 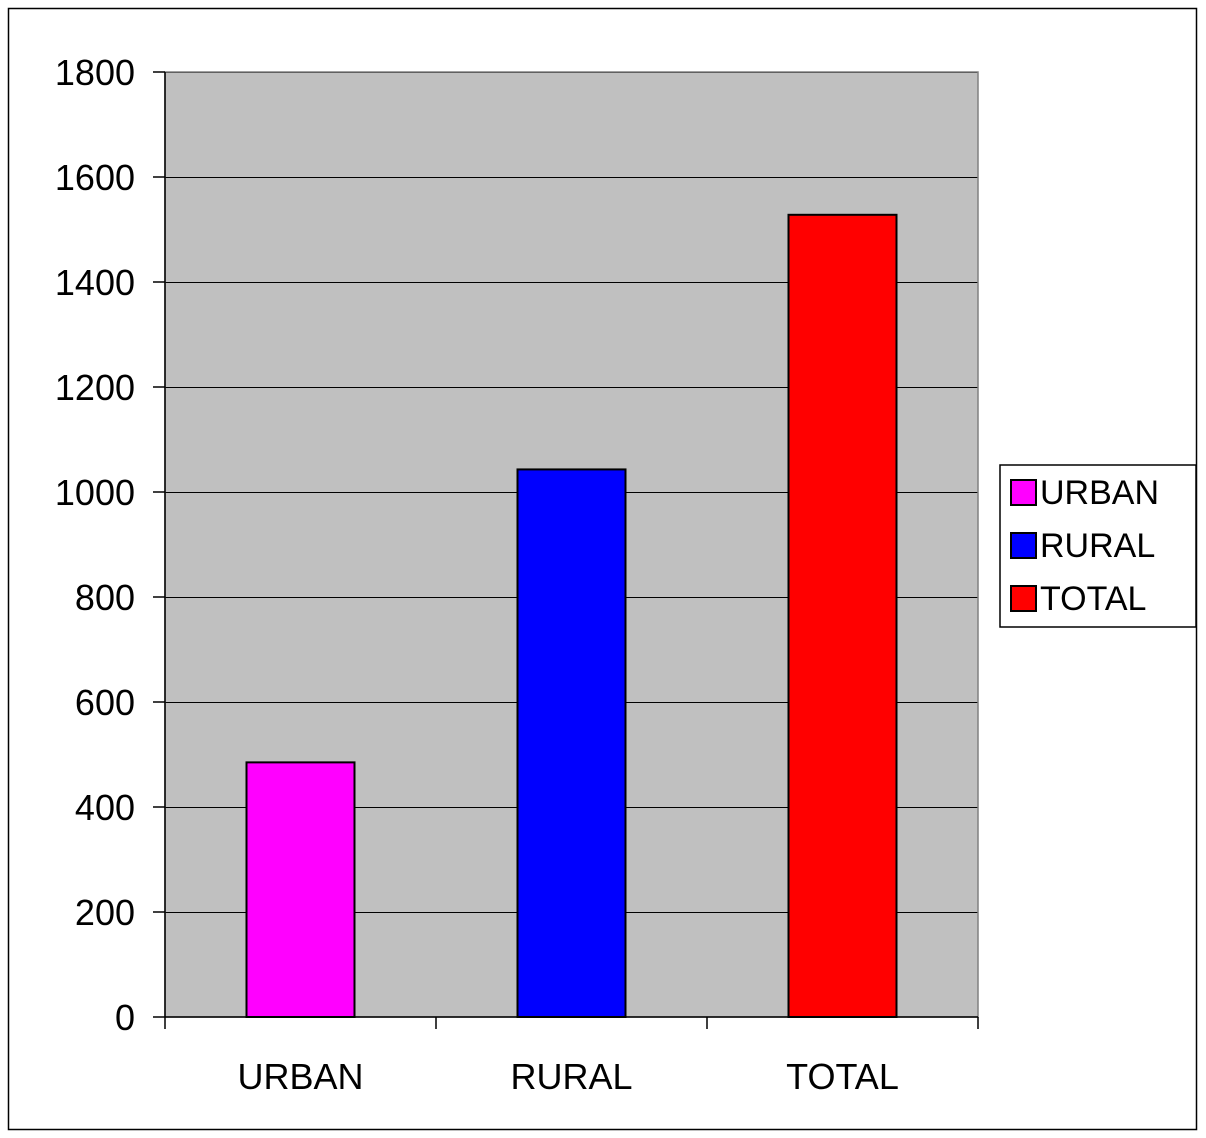 I want to click on legend: URBAN RURAL TOTAL, so click(x=1098, y=546).